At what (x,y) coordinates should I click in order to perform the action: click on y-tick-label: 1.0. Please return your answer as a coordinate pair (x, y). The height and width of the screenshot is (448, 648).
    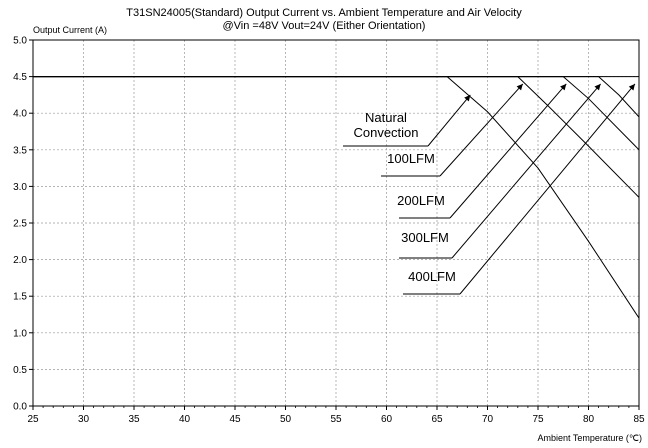
    Looking at the image, I should click on (20, 333).